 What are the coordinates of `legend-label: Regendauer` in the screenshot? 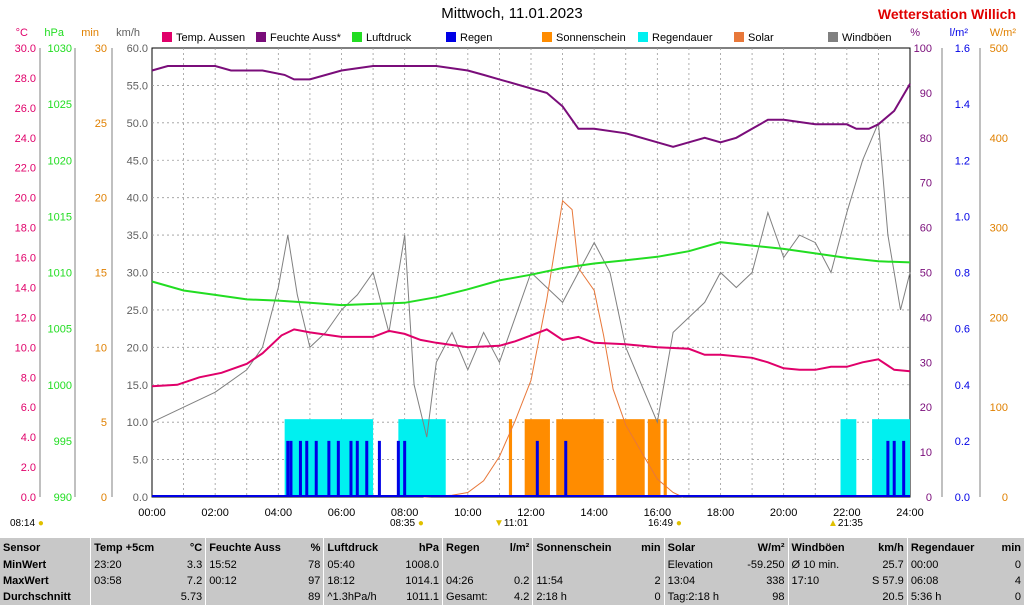 It's located at (682, 38).